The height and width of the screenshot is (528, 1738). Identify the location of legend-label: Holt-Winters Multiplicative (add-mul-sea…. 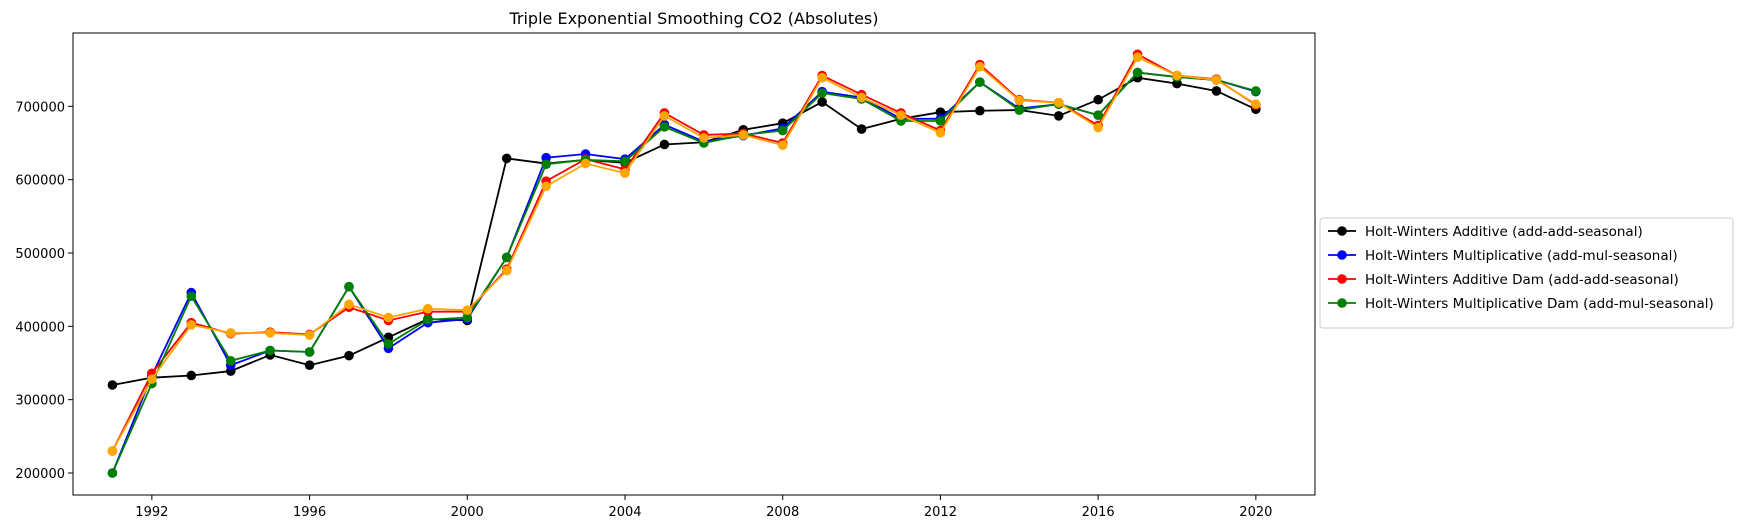
(1521, 256).